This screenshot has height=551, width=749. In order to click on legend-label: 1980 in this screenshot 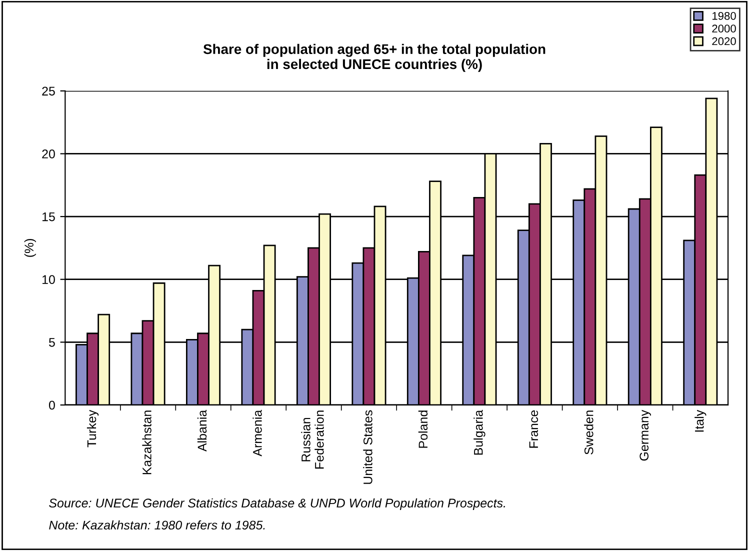, I will do `click(724, 16)`.